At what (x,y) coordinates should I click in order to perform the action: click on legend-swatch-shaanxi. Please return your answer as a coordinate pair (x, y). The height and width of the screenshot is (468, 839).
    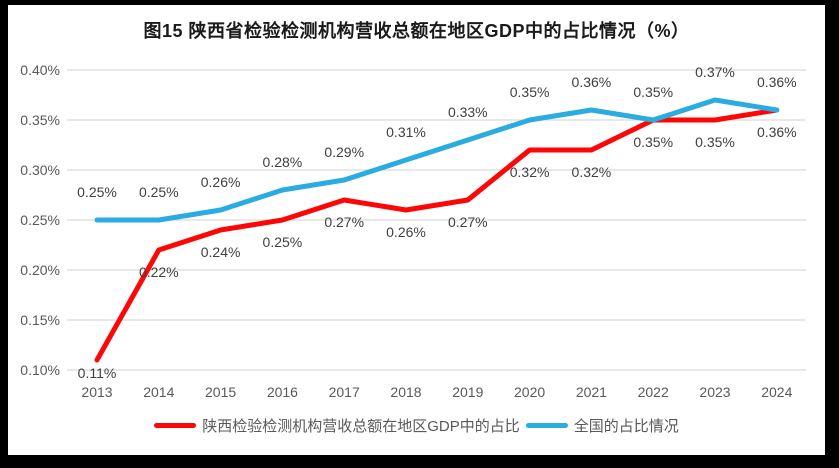
    Looking at the image, I should click on (175, 425).